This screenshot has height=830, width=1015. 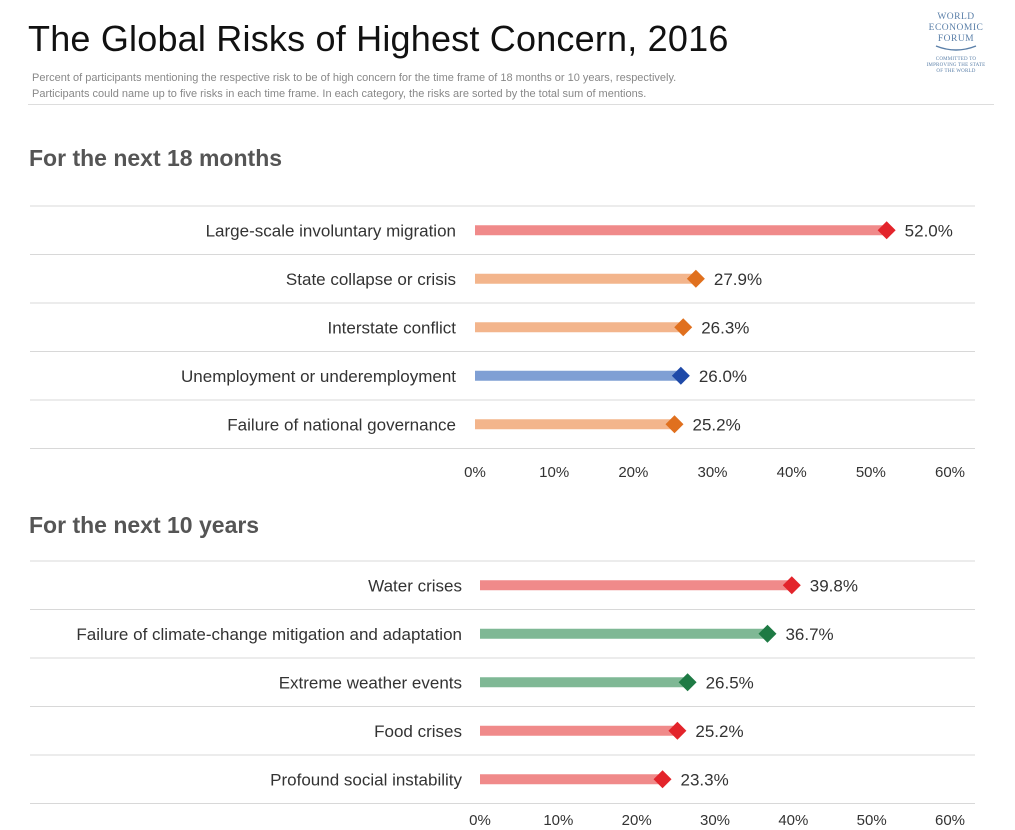 I want to click on section-title-10-years: For the next 10 years, so click(x=144, y=525).